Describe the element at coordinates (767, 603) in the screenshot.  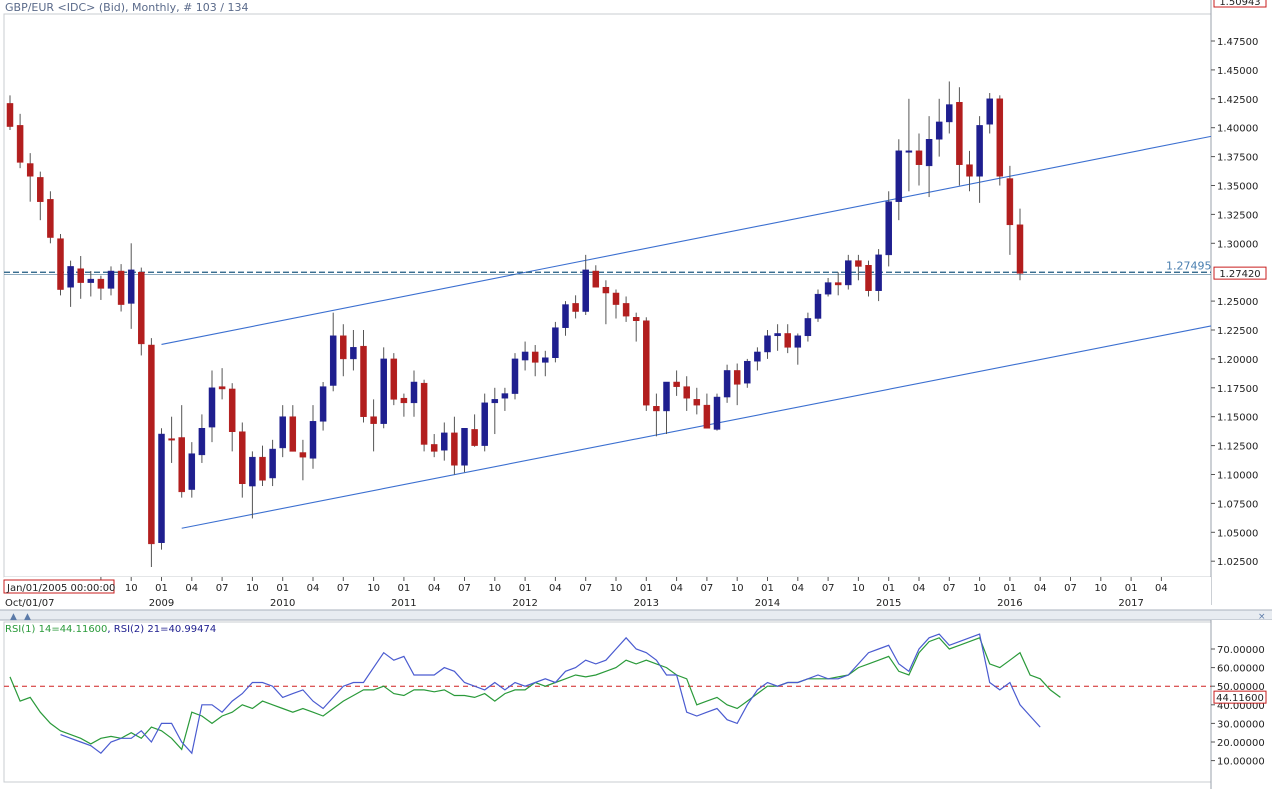
I see `year-label: 2014` at that location.